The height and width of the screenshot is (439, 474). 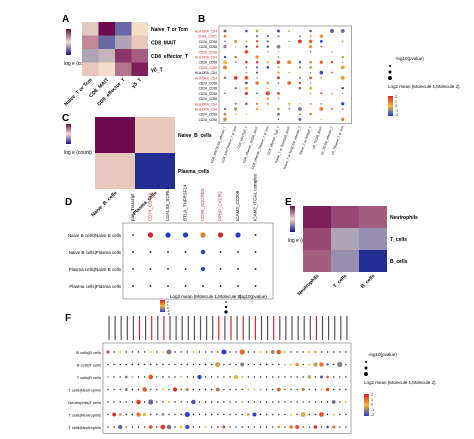 What do you see at coordinates (424, 86) in the screenshot?
I see `panel-B-legend-color-title: Log2 mean (Molecule 1,Molecule 2)` at bounding box center [424, 86].